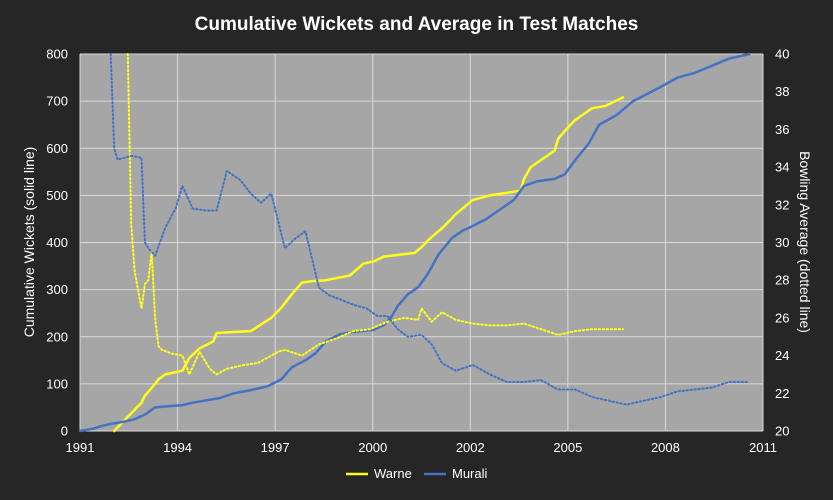 Image resolution: width=833 pixels, height=500 pixels. What do you see at coordinates (782, 393) in the screenshot?
I see `y2-tick-label: 22` at bounding box center [782, 393].